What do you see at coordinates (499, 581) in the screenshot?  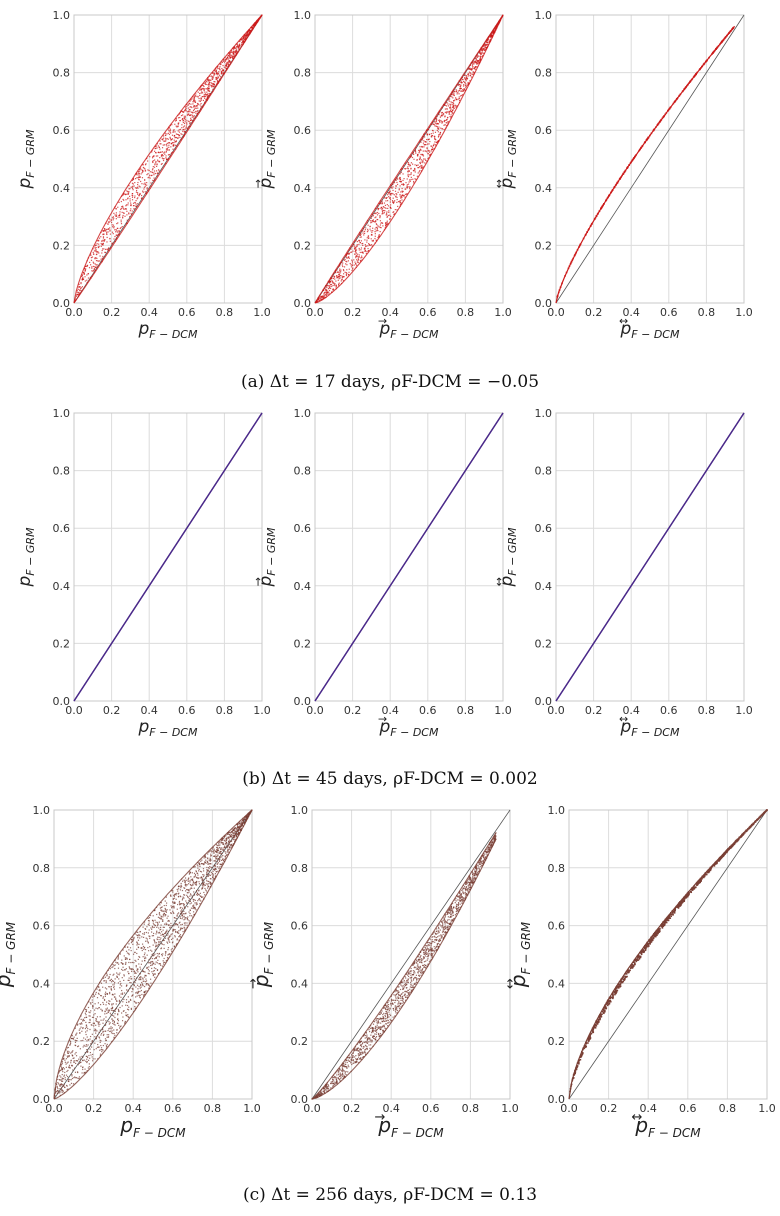 I see `axis-label-arrow: ↔` at bounding box center [499, 581].